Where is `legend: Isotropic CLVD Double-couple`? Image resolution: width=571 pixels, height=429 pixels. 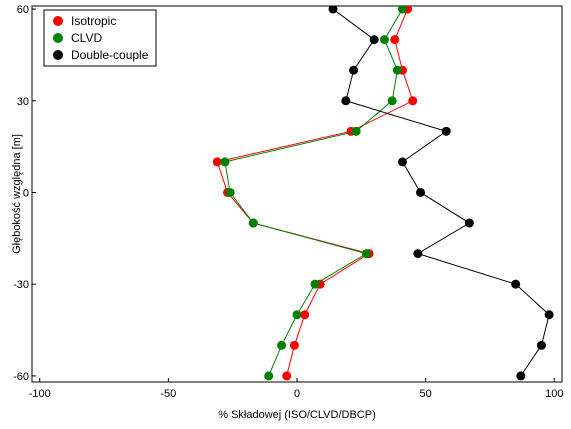
legend: Isotropic CLVD Double-couple is located at coordinates (100, 38).